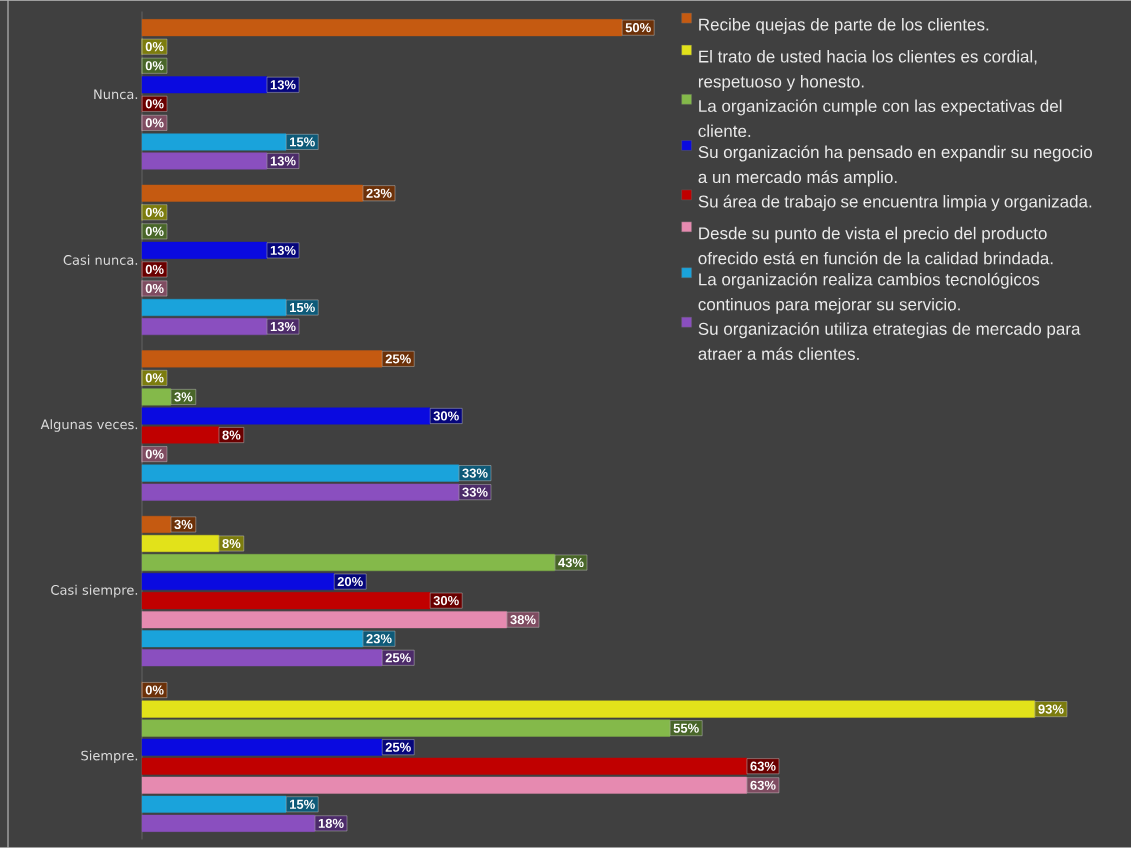 This screenshot has width=1131, height=848. What do you see at coordinates (523, 620) in the screenshot?
I see `data-label: 38%` at bounding box center [523, 620].